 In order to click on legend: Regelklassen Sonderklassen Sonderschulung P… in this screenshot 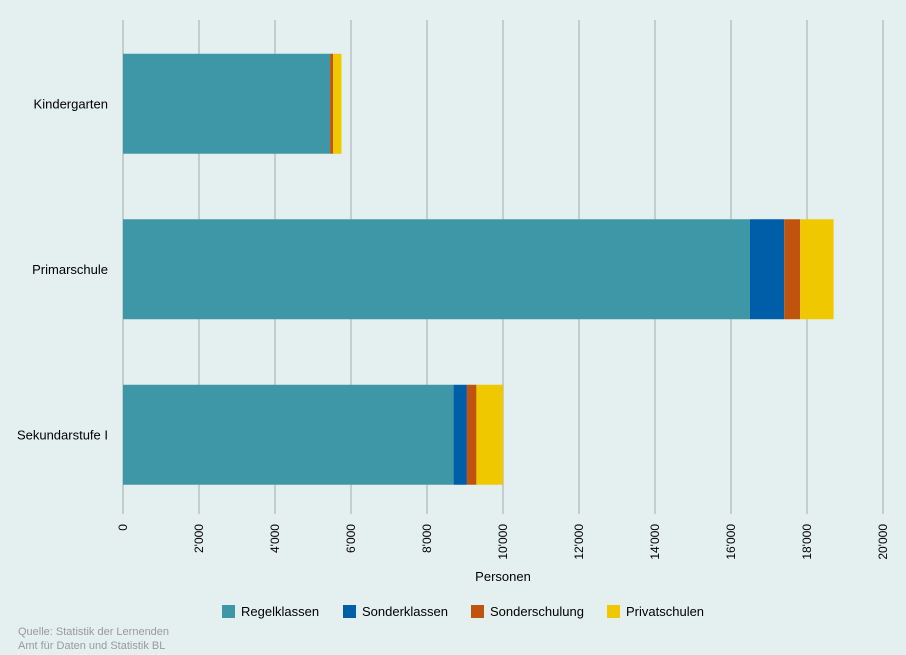, I will do `click(463, 611)`.